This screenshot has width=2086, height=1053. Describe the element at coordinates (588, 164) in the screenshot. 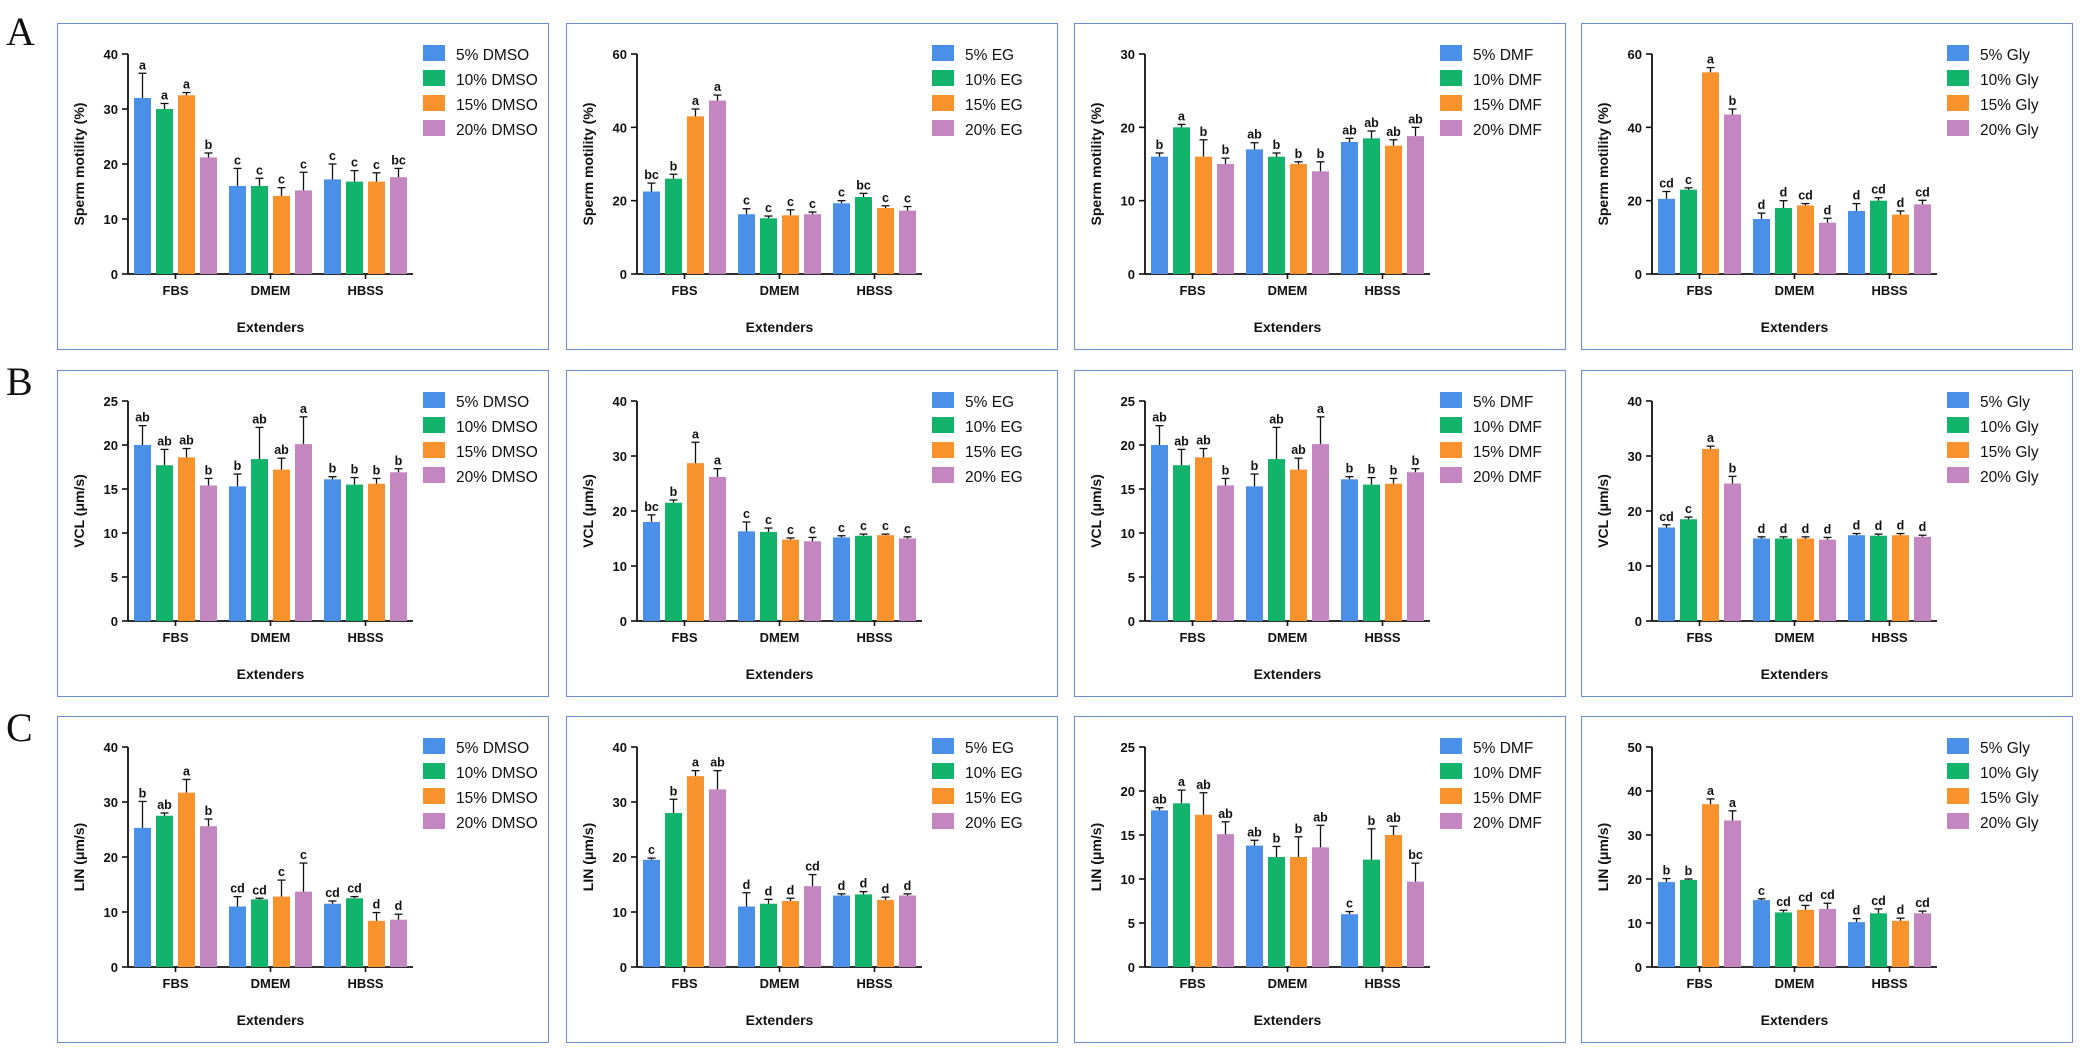

I see `y-axis-label: Sperm motility (%)` at that location.